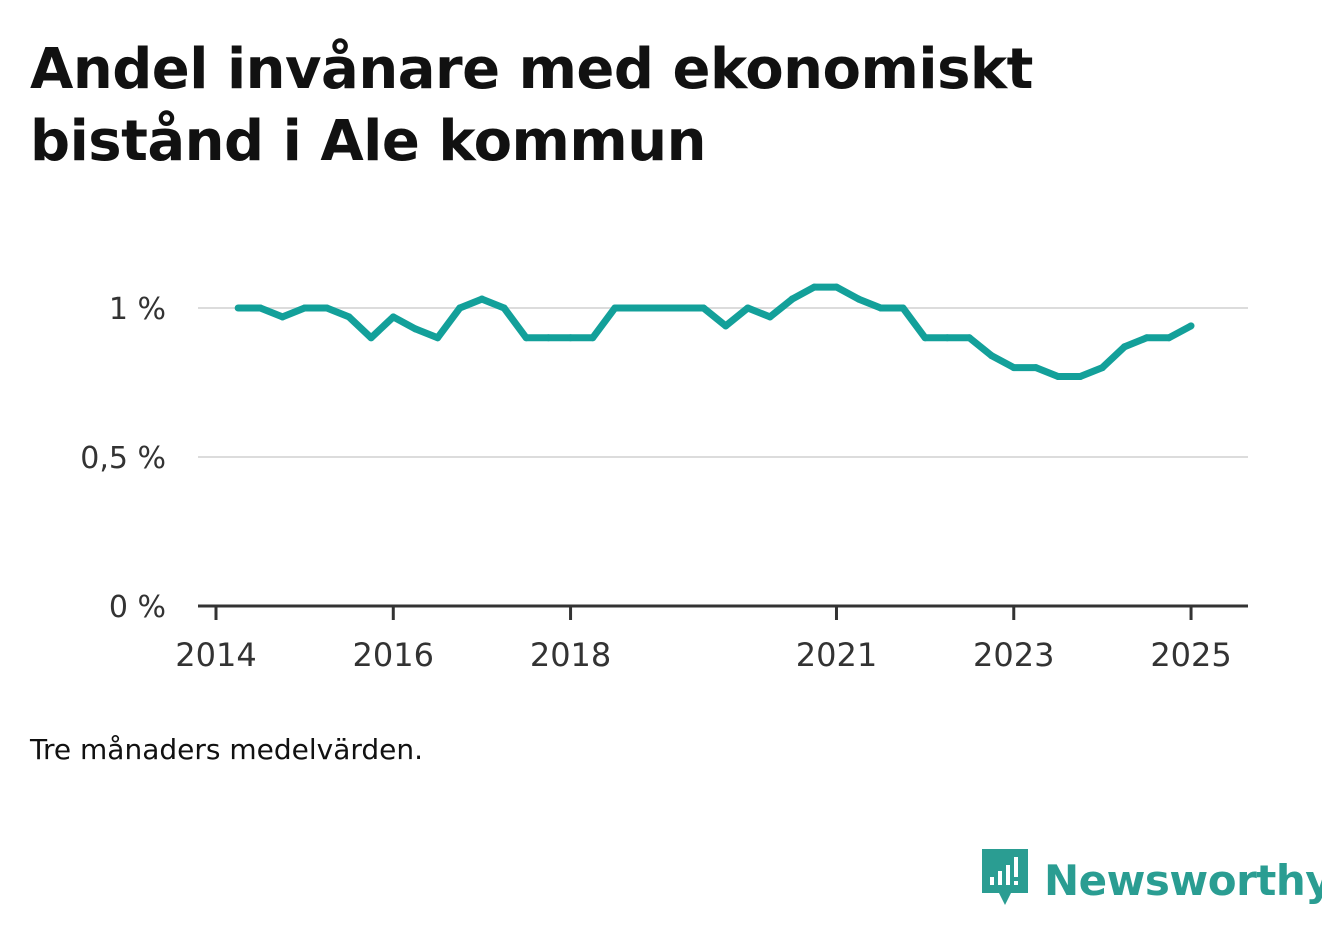  I want to click on brand-name: Newsworthy, so click(1183, 880).